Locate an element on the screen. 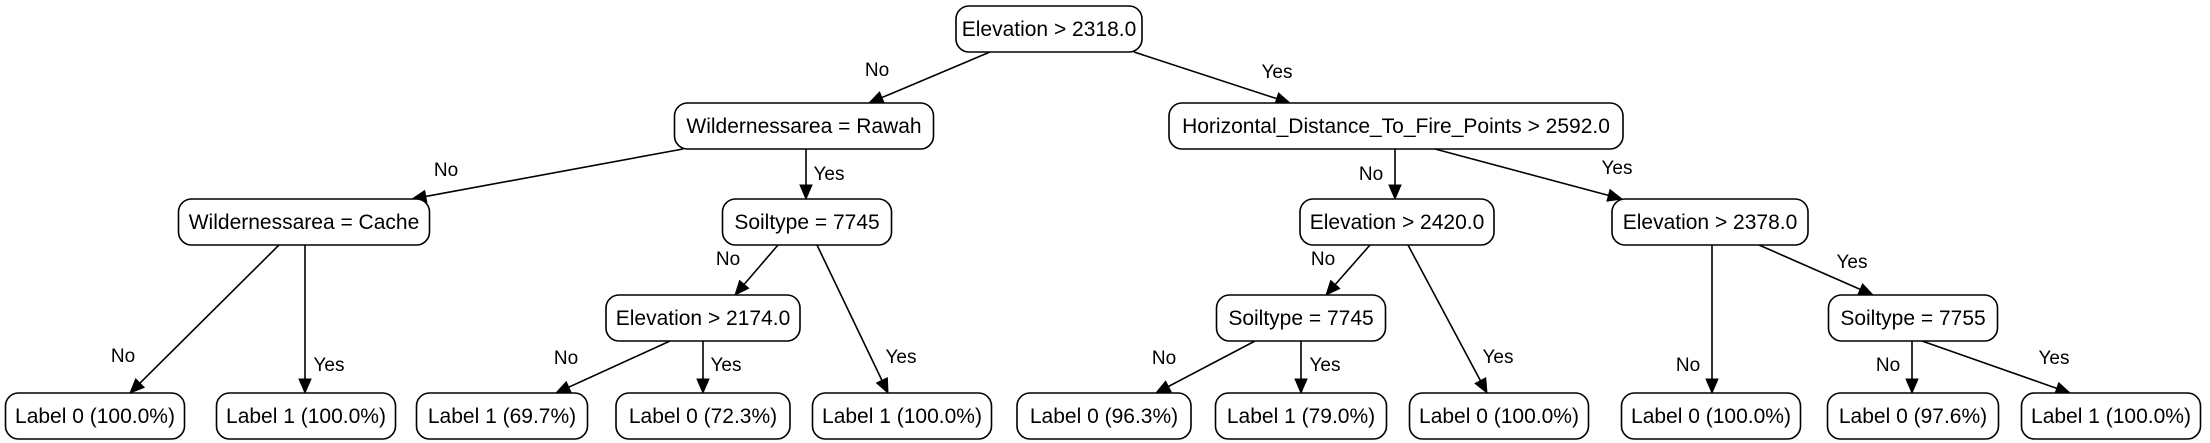  decision-node: Elevation > 2378.0 is located at coordinates (1710, 222).